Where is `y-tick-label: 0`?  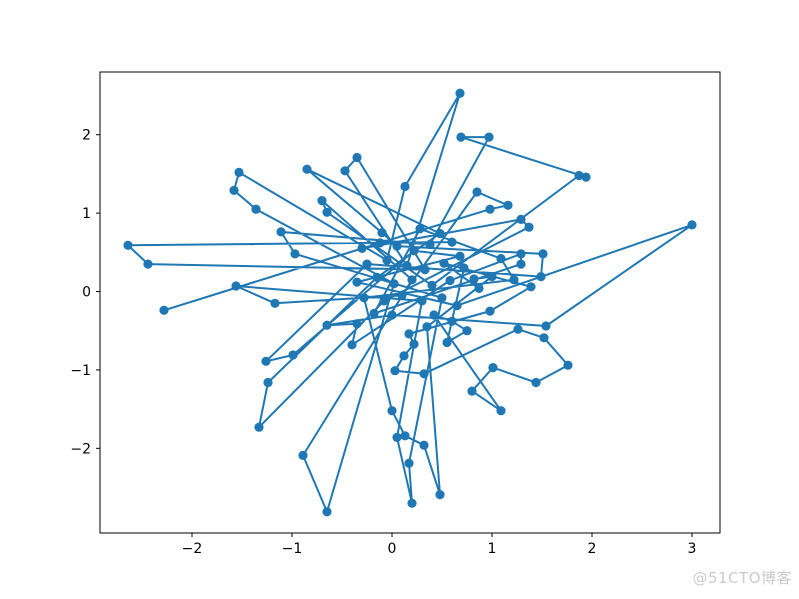
y-tick-label: 0 is located at coordinates (86, 293).